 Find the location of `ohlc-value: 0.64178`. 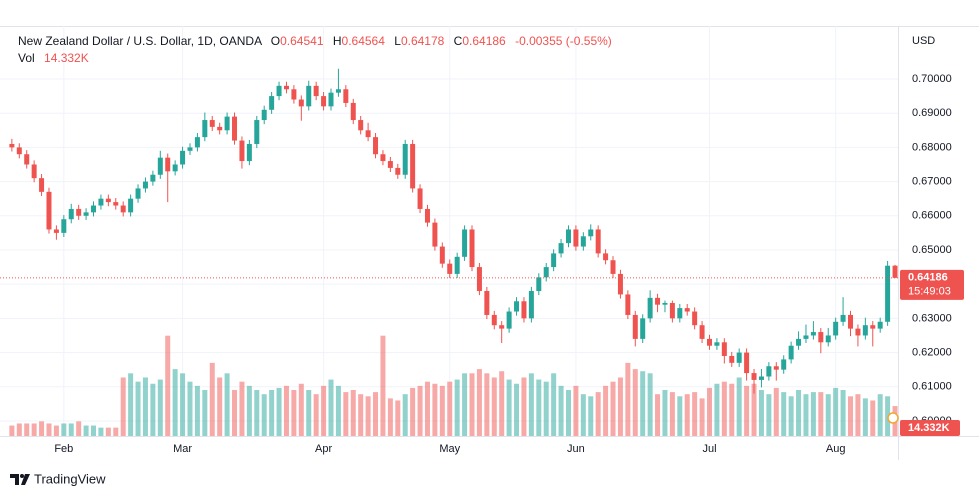

ohlc-value: 0.64178 is located at coordinates (423, 41).